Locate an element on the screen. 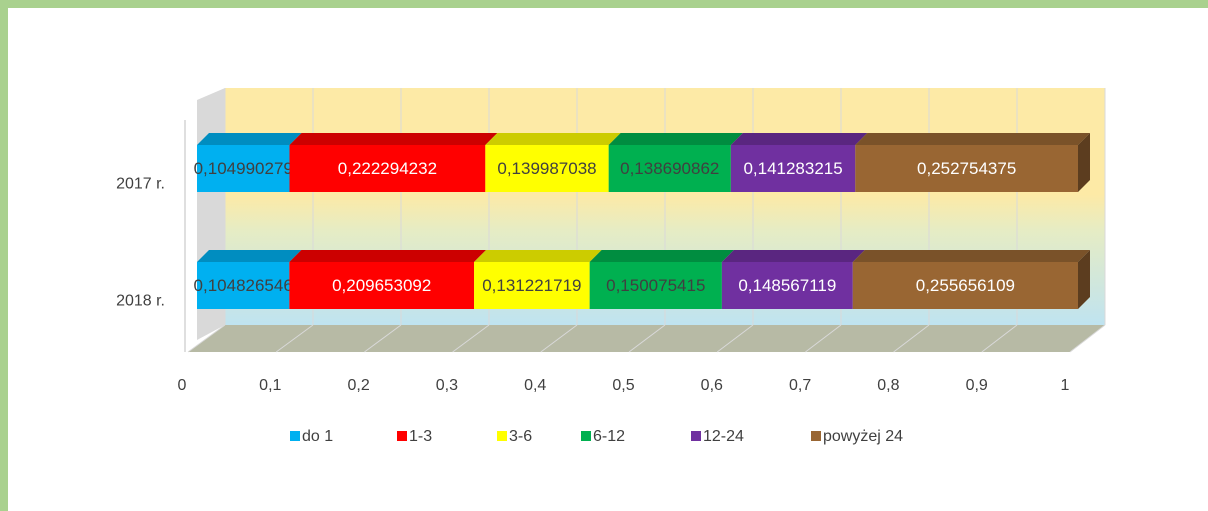 This screenshot has height=511, width=1208. x-tick-label: 0,6 is located at coordinates (712, 385).